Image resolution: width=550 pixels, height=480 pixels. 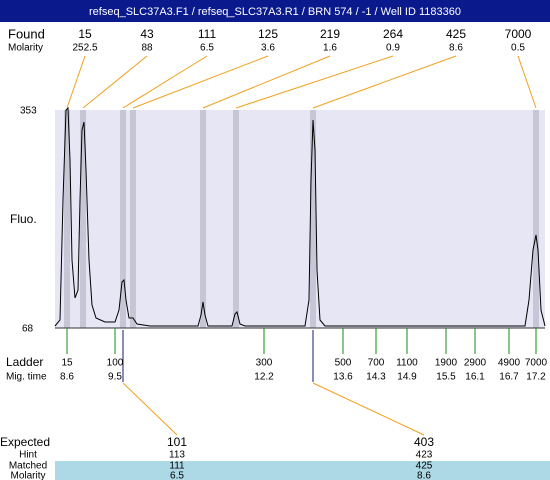 What do you see at coordinates (264, 363) in the screenshot?
I see `ladder-size: 300` at bounding box center [264, 363].